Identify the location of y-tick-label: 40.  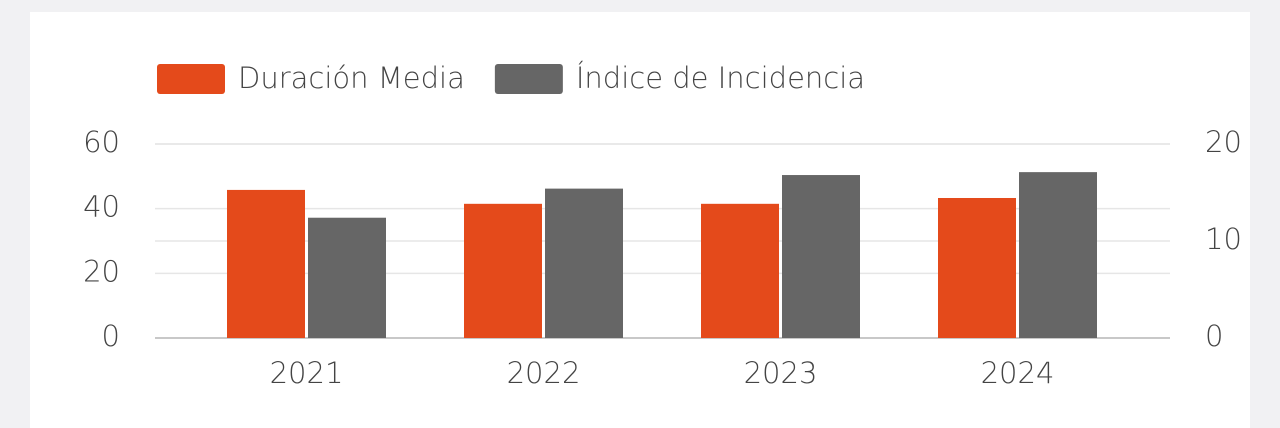
(101, 207).